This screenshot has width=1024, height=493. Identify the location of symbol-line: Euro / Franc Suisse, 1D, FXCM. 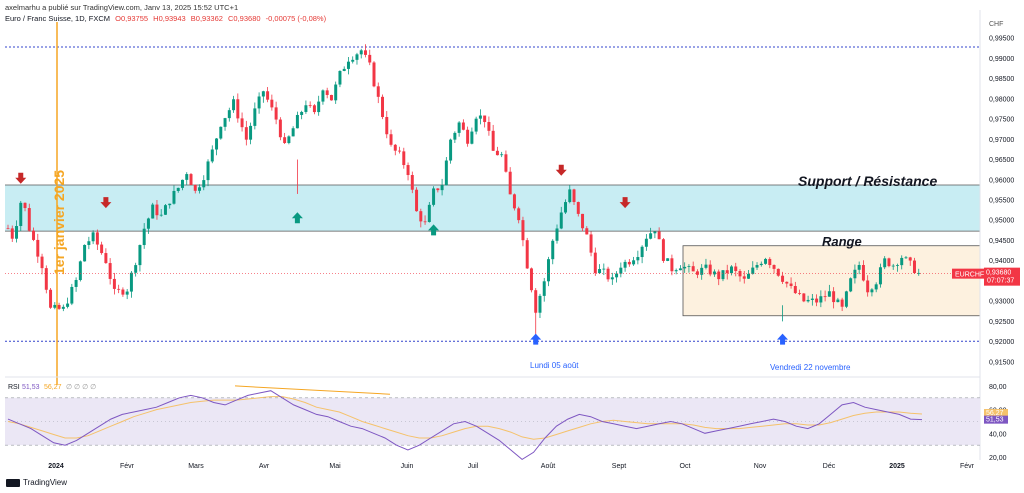
(58, 18).